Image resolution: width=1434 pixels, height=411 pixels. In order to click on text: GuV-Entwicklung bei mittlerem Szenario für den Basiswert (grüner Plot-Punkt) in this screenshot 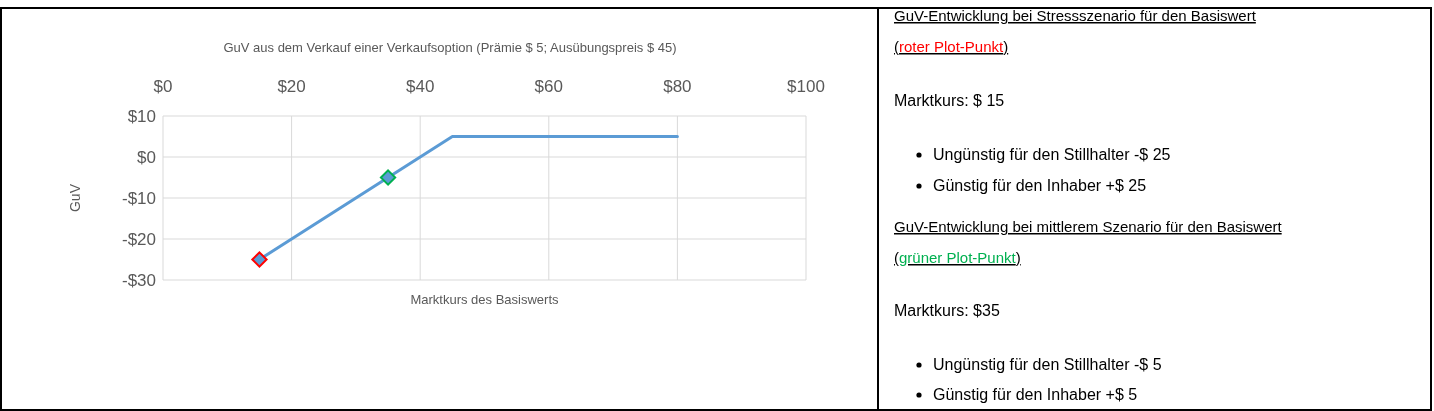, I will do `click(1088, 242)`.